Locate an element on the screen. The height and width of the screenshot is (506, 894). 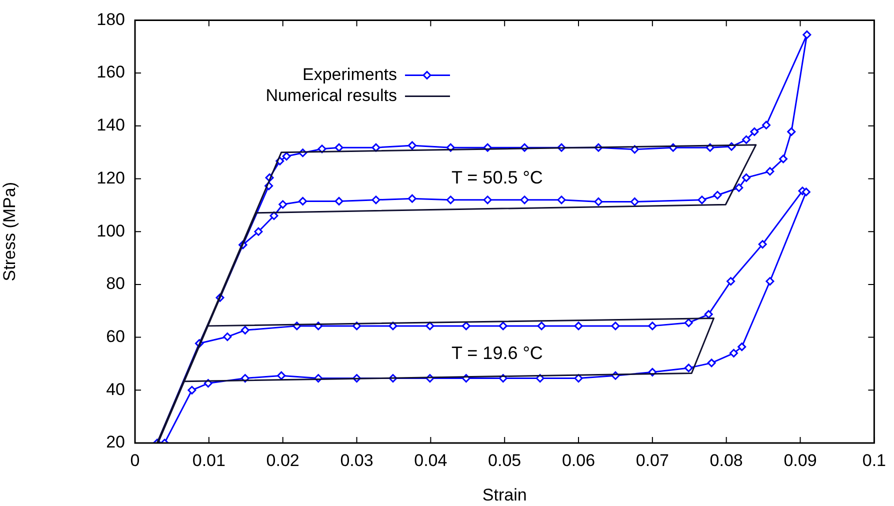
y-tick-label: 60 is located at coordinates (115, 336).